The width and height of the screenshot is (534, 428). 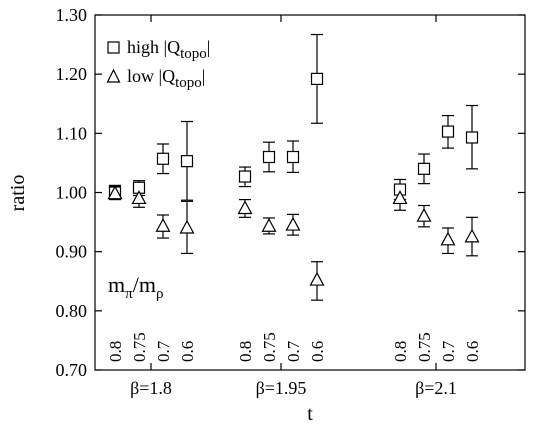 What do you see at coordinates (281, 388) in the screenshot?
I see `group-label: β=1.95` at bounding box center [281, 388].